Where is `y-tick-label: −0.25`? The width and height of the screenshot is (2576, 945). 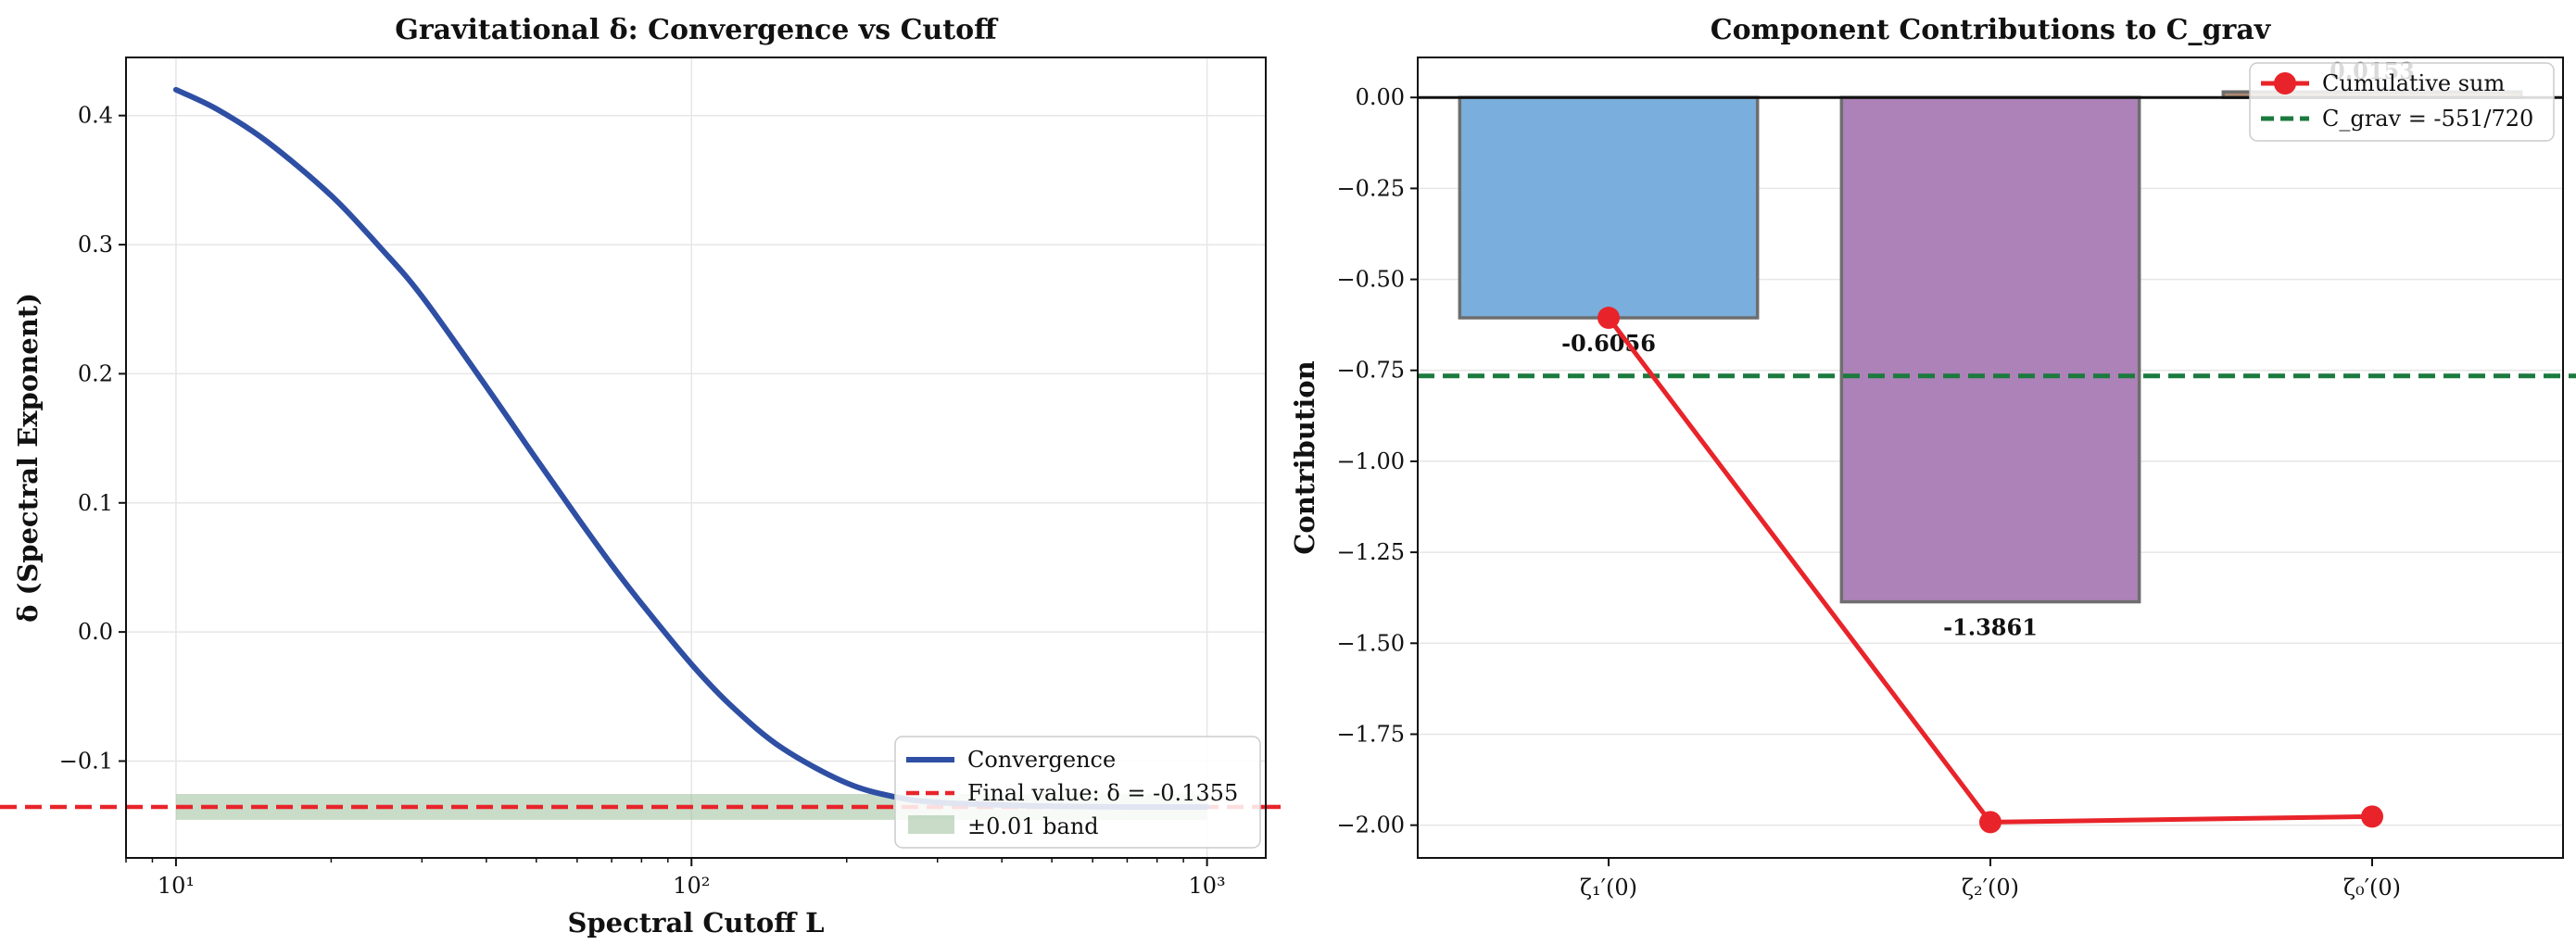 y-tick-label: −0.25 is located at coordinates (1370, 188).